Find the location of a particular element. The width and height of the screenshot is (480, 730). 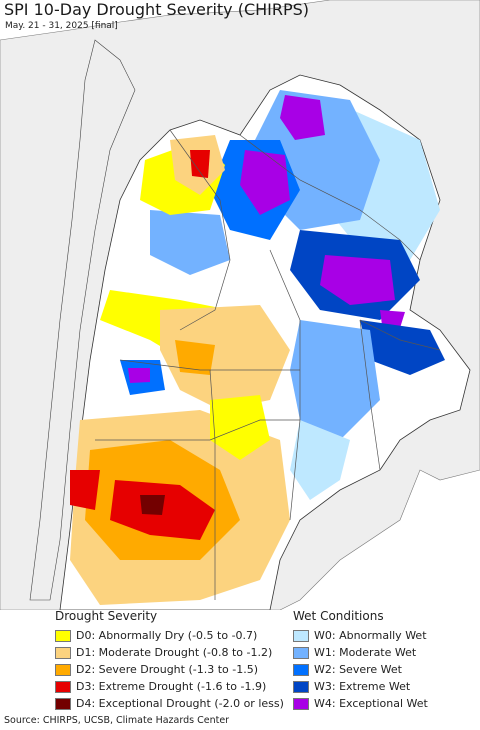

legend-label-w2: W2: Severe Wet is located at coordinates (358, 669).